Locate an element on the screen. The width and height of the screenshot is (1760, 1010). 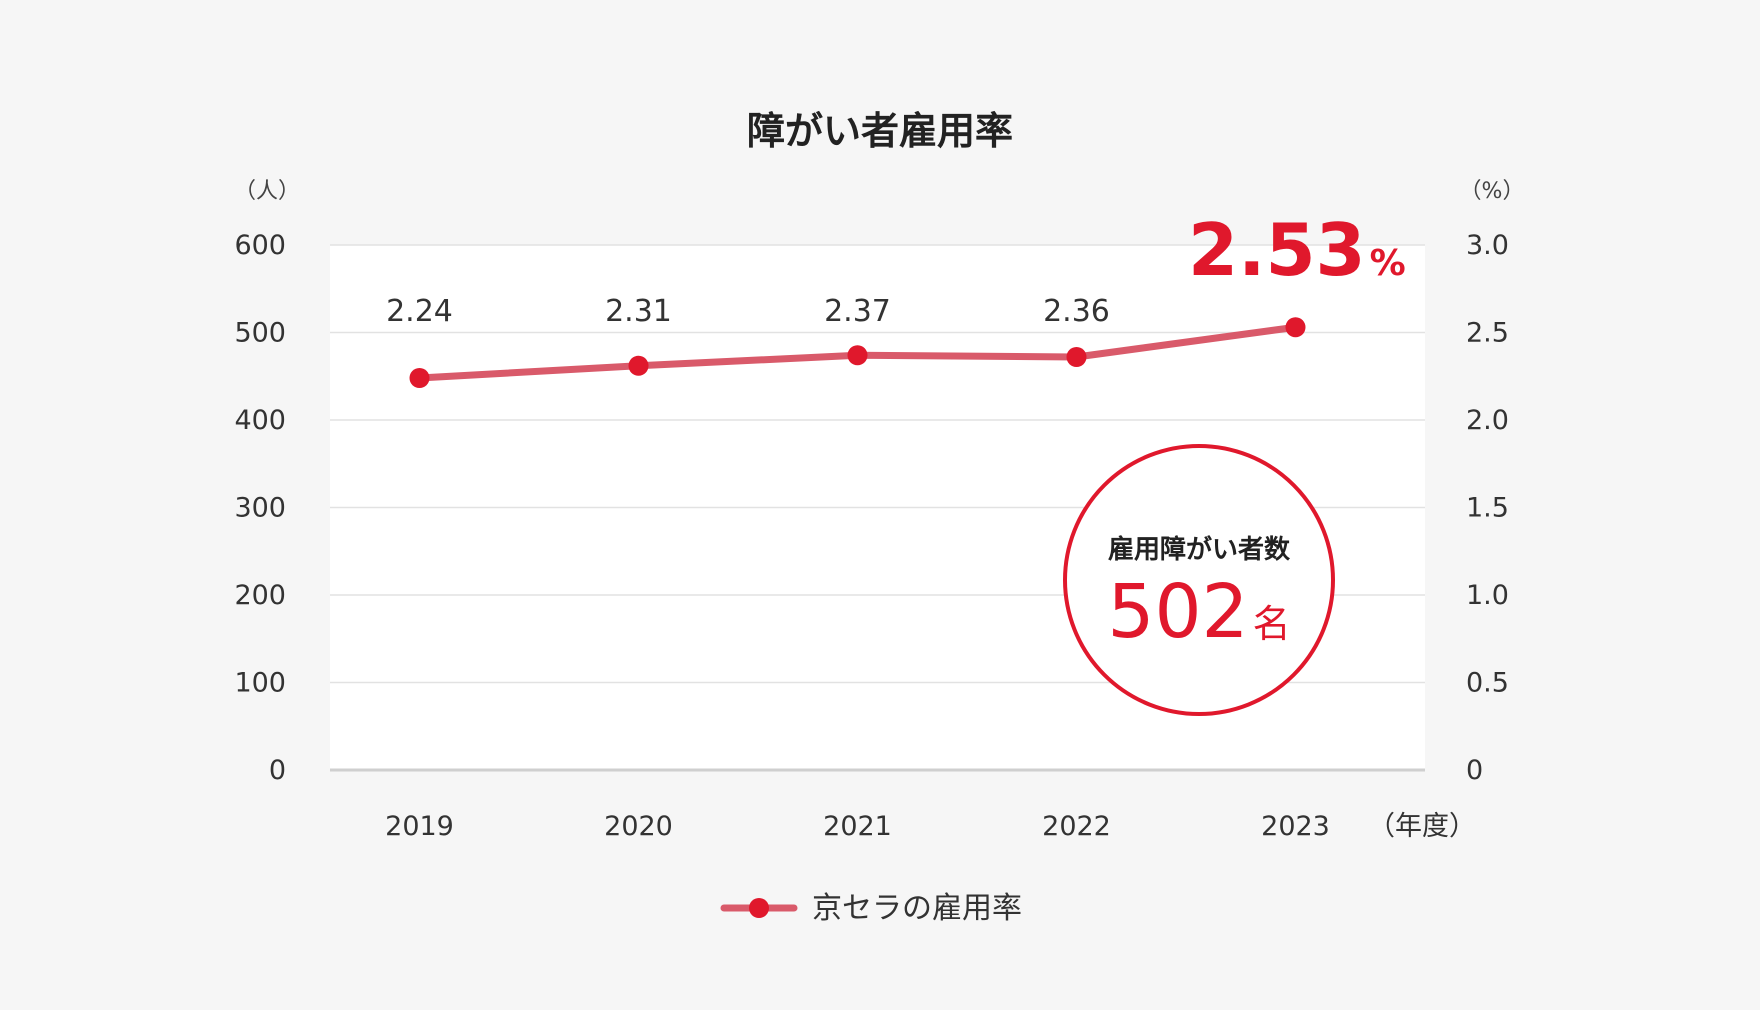
x-tick-label: 2020 is located at coordinates (638, 826).